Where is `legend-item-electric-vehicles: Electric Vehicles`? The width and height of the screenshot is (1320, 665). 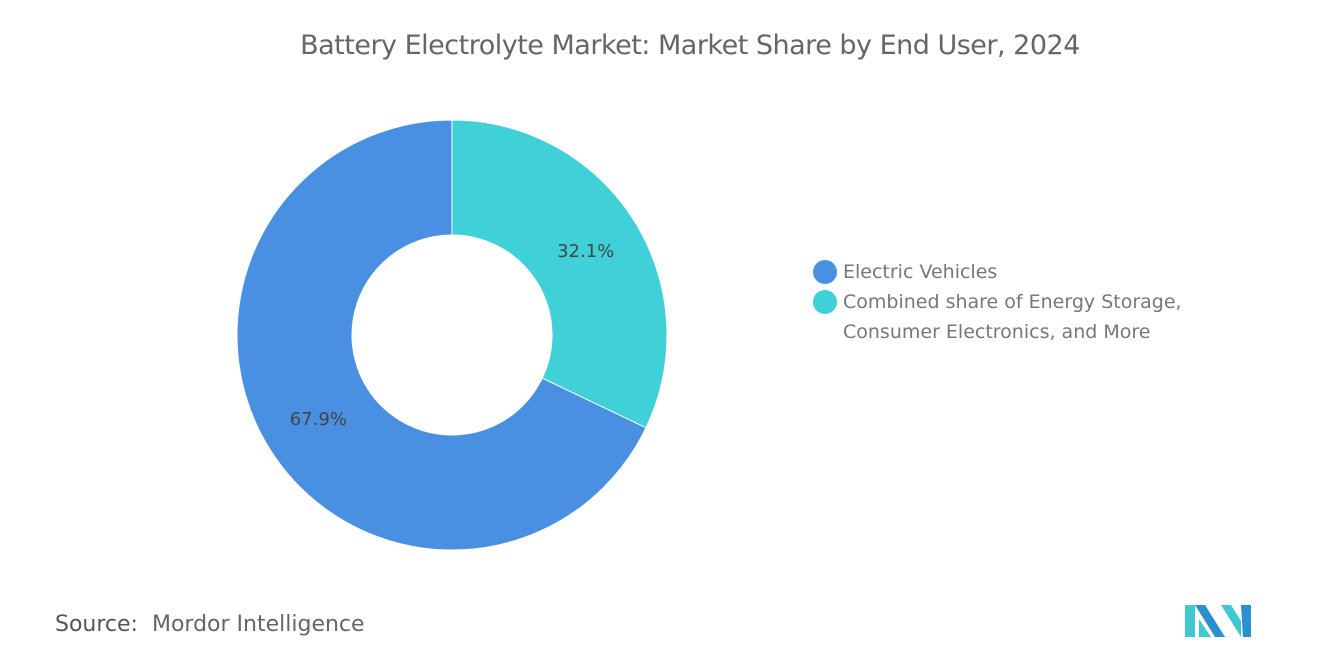
legend-item-electric-vehicles: Electric Vehicles is located at coordinates (998, 272).